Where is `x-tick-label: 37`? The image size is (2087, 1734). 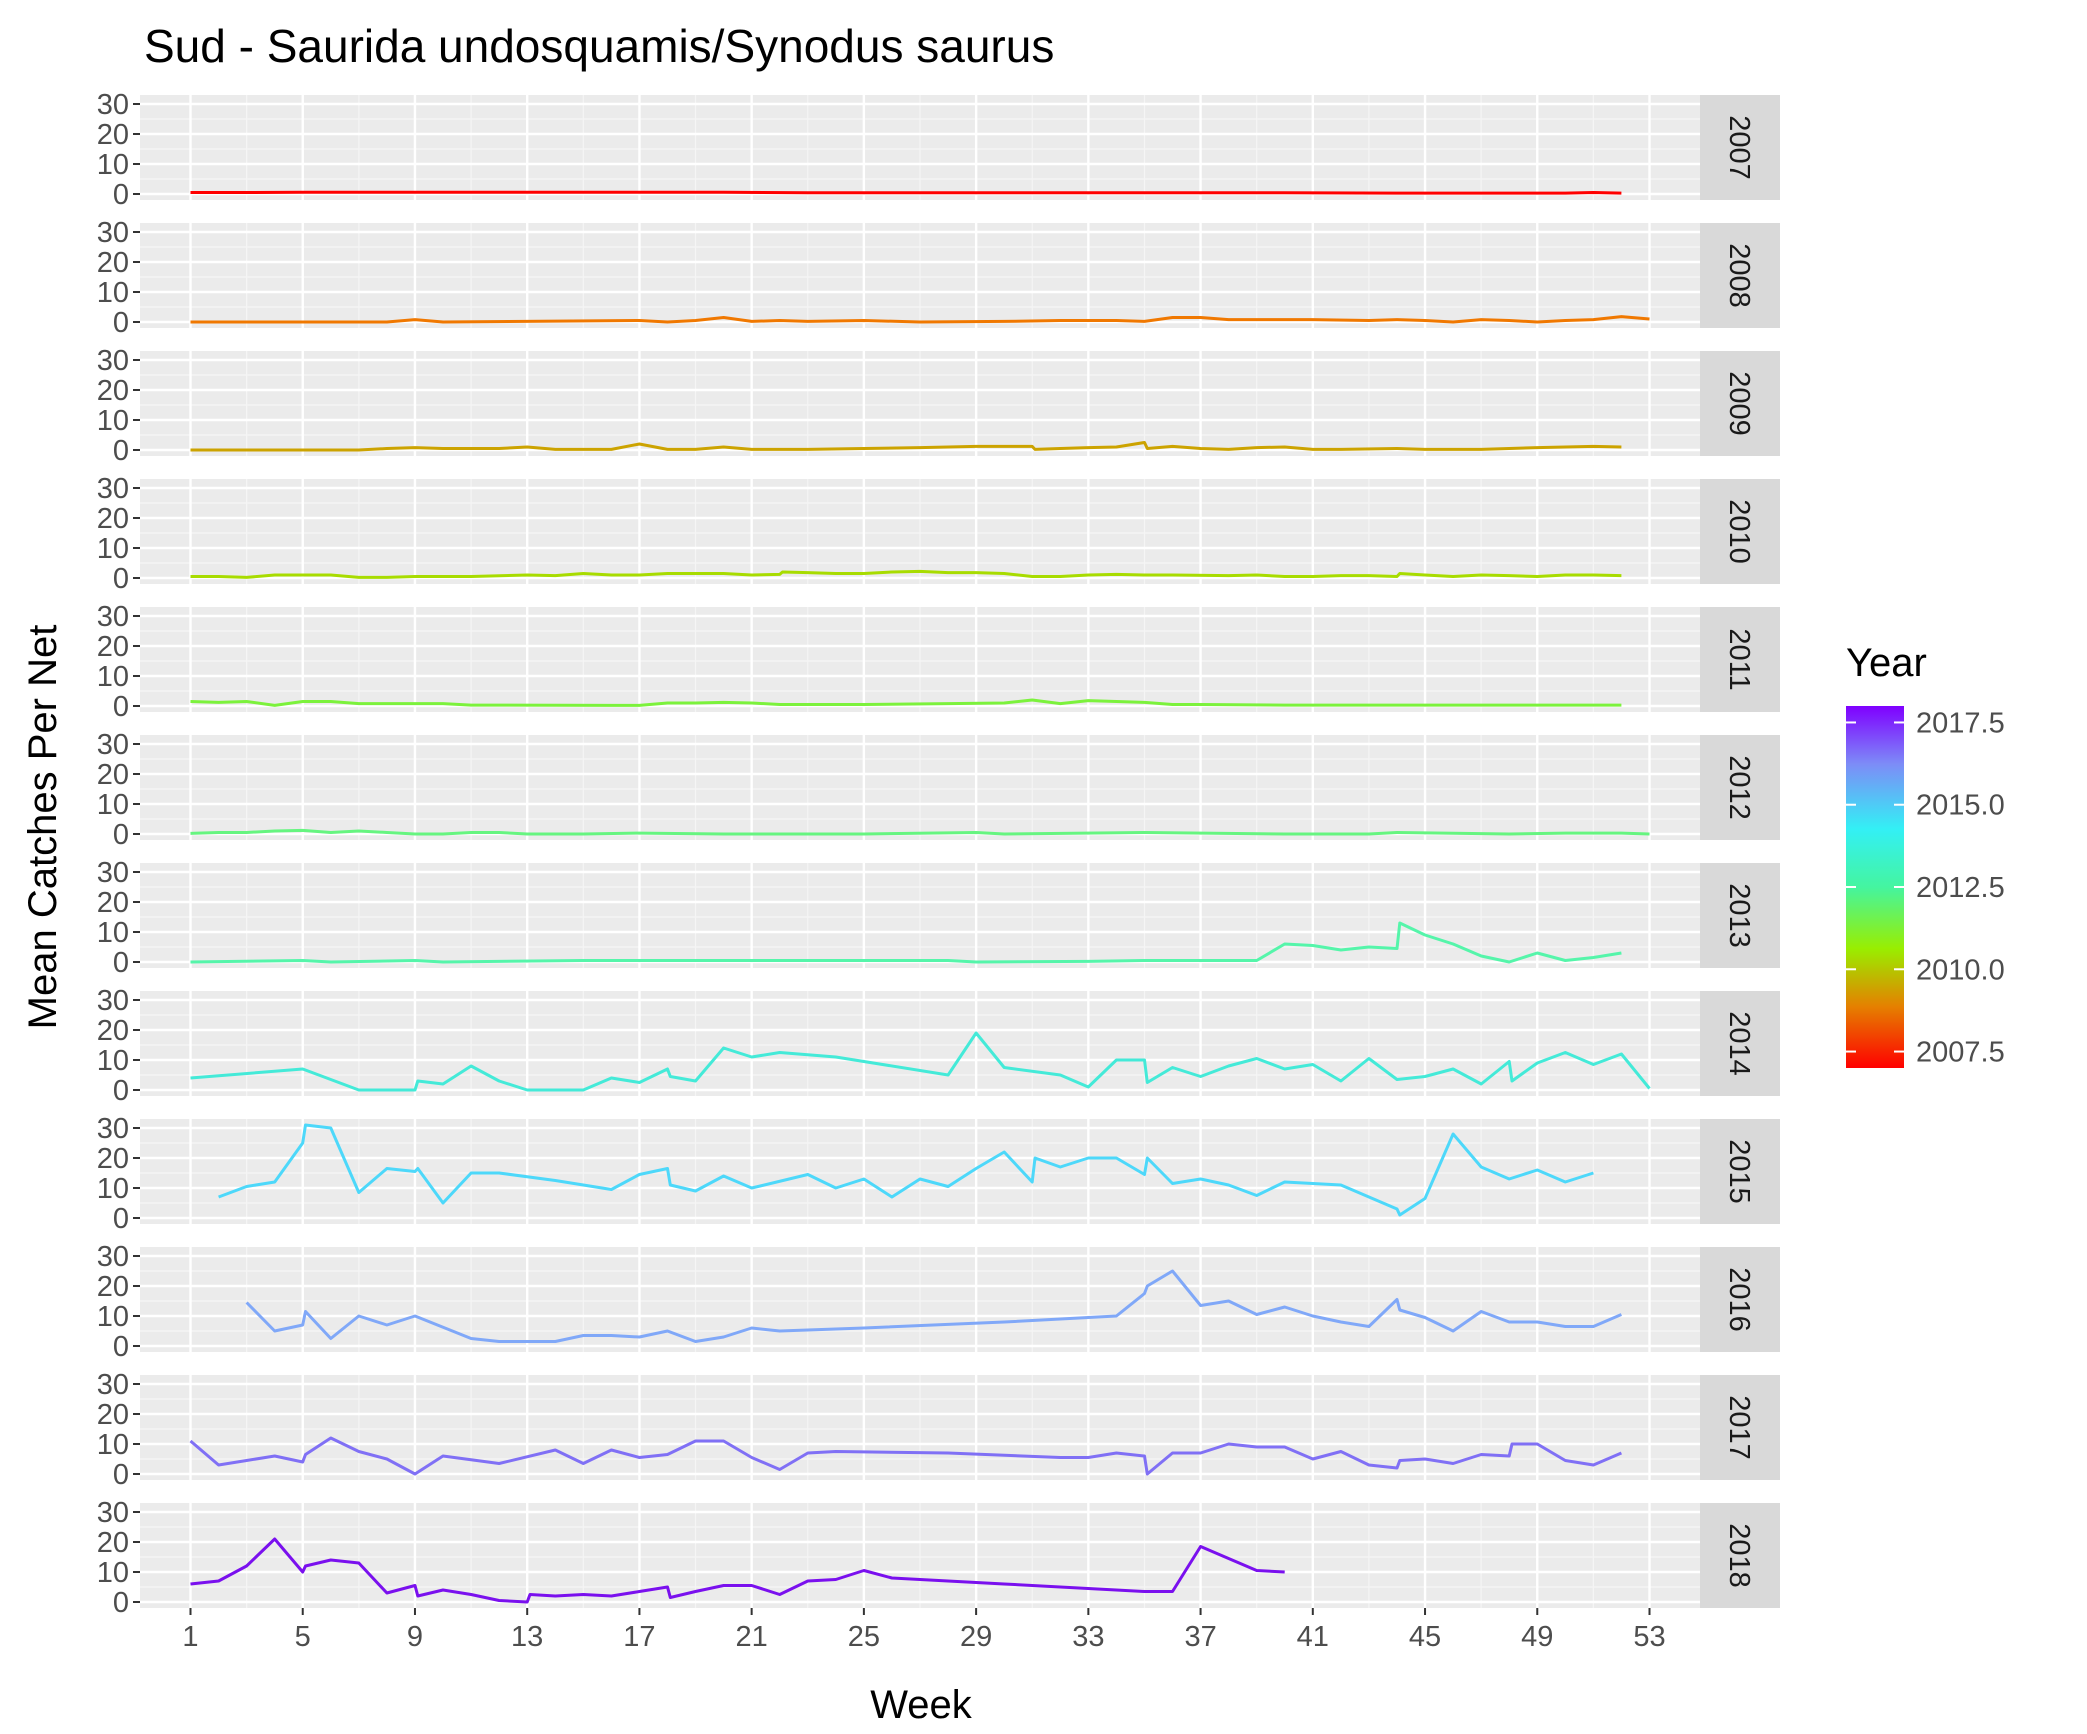
x-tick-label: 37 is located at coordinates (1200, 1637).